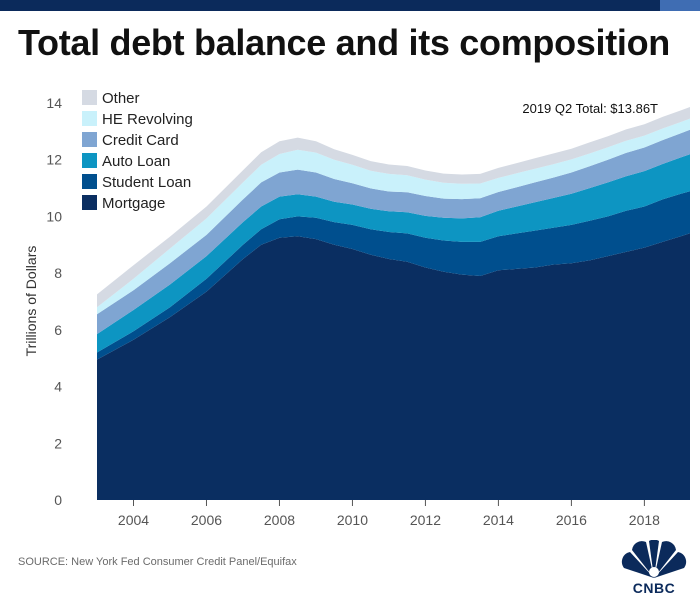 The width and height of the screenshot is (700, 600). What do you see at coordinates (58, 273) in the screenshot?
I see `y-tick-label: 8` at bounding box center [58, 273].